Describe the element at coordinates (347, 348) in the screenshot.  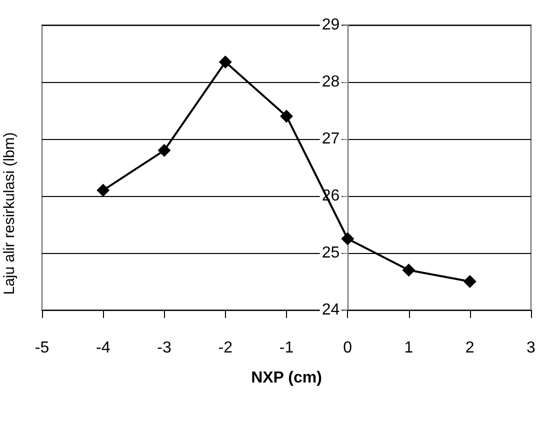
I see `x-tick-label: 0` at that location.